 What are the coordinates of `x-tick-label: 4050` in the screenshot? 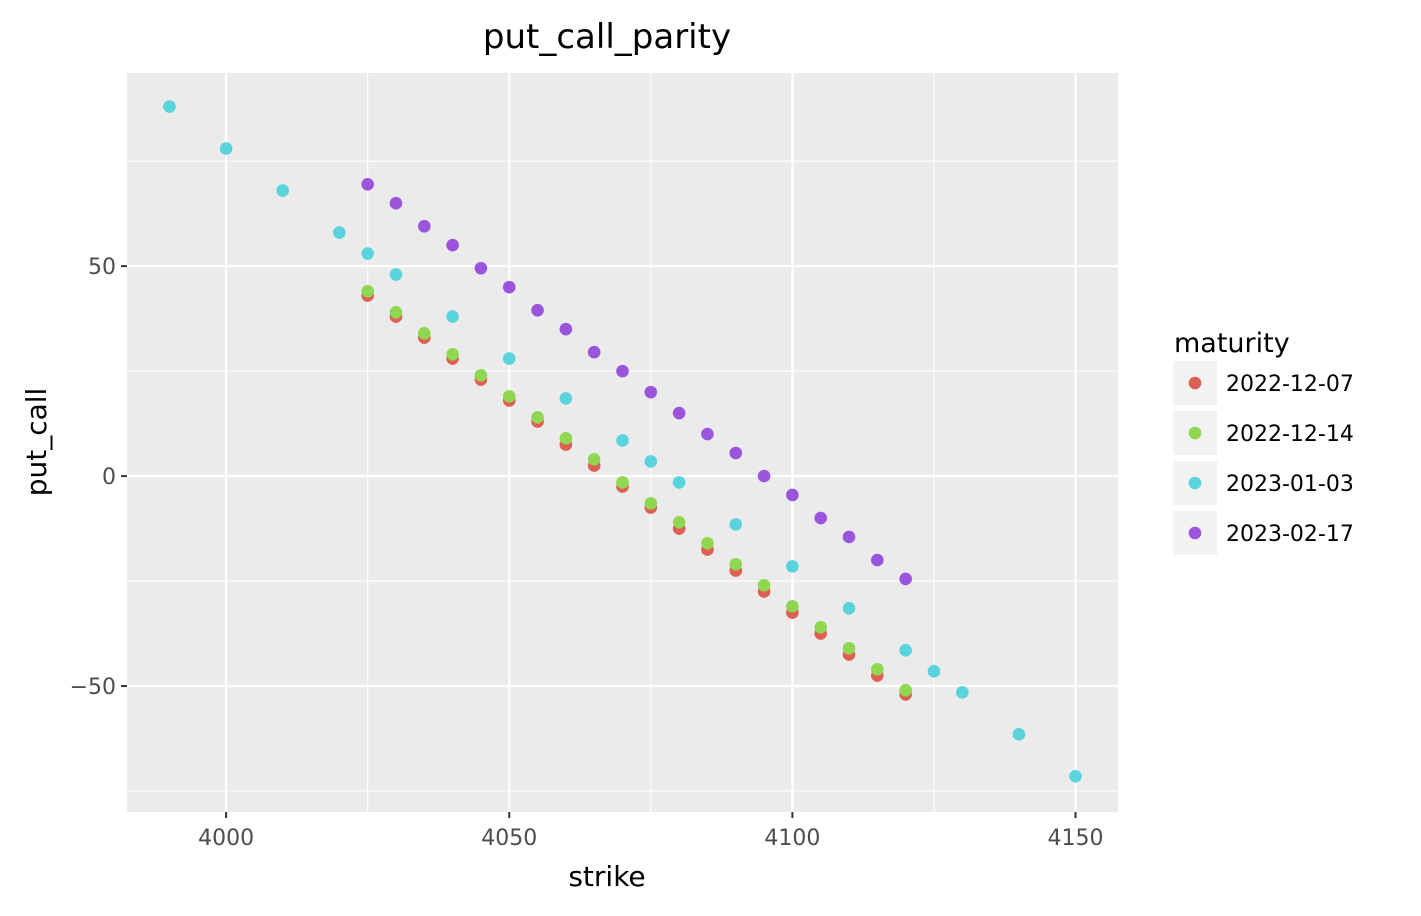 It's located at (509, 838).